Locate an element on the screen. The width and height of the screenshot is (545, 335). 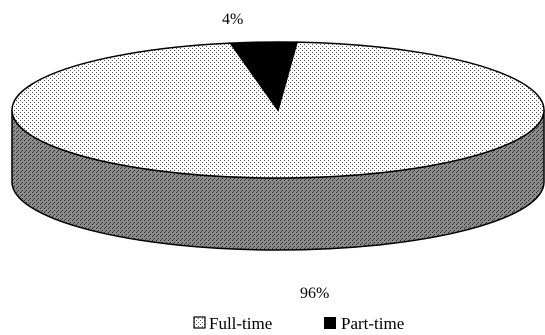
legend-swatch-part-time is located at coordinates (330, 323).